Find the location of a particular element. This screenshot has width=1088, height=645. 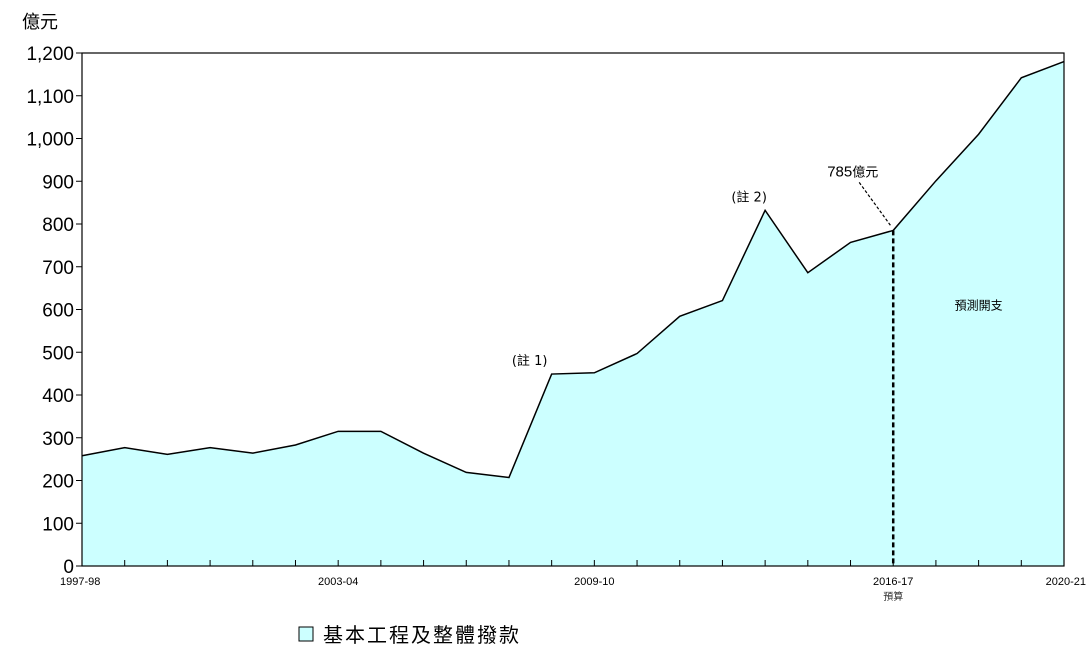

y-tick-label: 300 is located at coordinates (58, 439).